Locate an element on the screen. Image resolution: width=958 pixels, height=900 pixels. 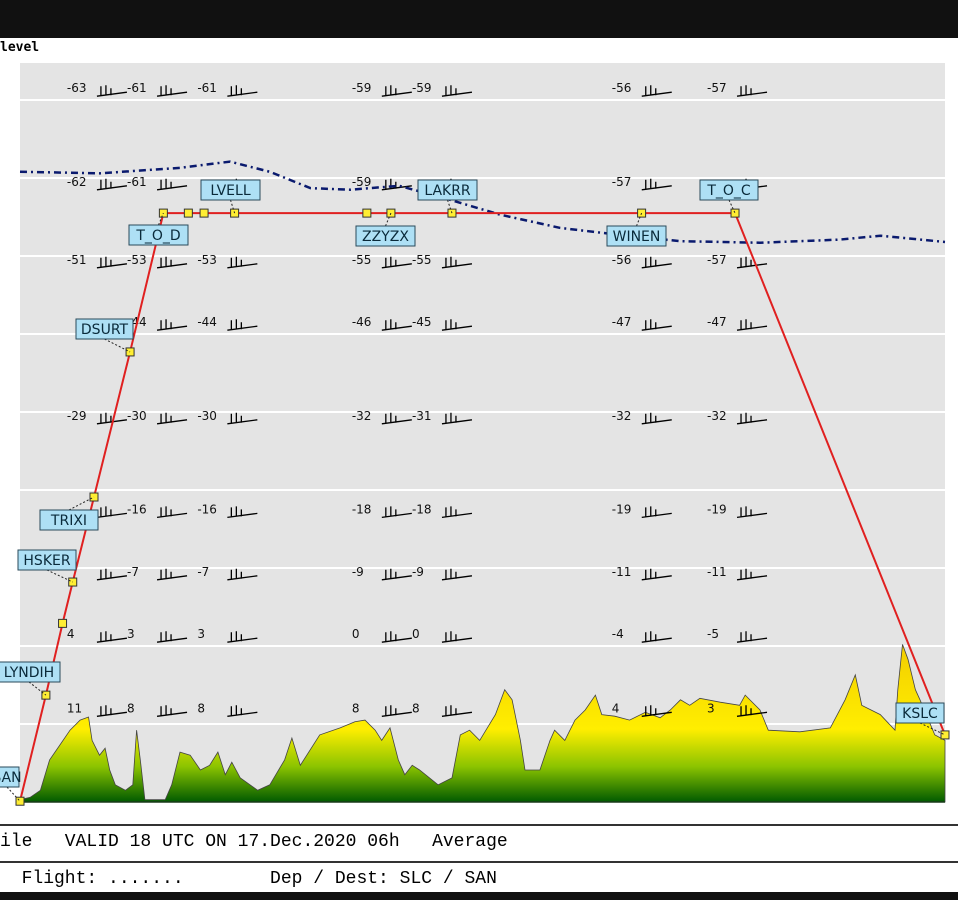
temperature-label: -30 is located at coordinates (207, 416).